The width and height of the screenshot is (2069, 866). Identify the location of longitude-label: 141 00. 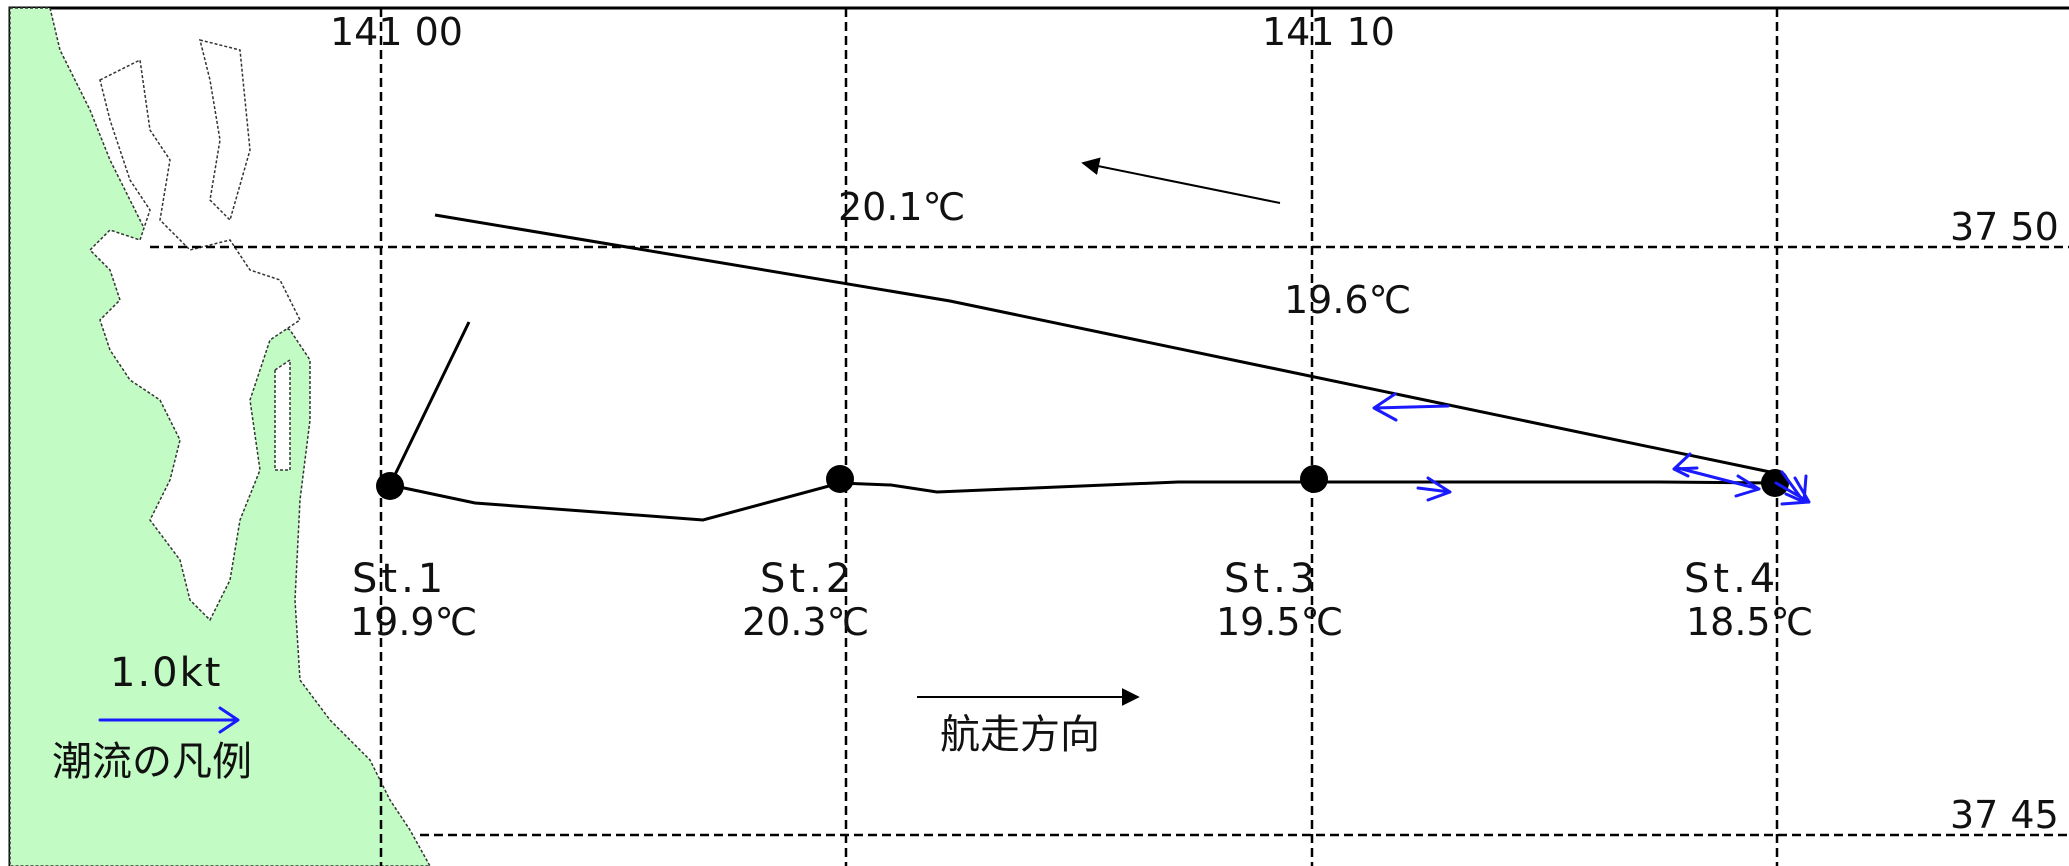
(396, 32).